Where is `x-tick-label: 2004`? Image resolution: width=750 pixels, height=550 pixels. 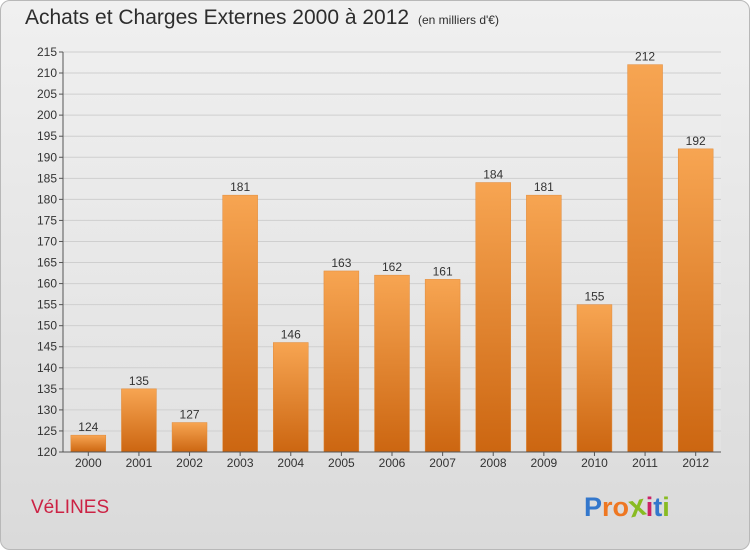
x-tick-label: 2004 is located at coordinates (290, 463).